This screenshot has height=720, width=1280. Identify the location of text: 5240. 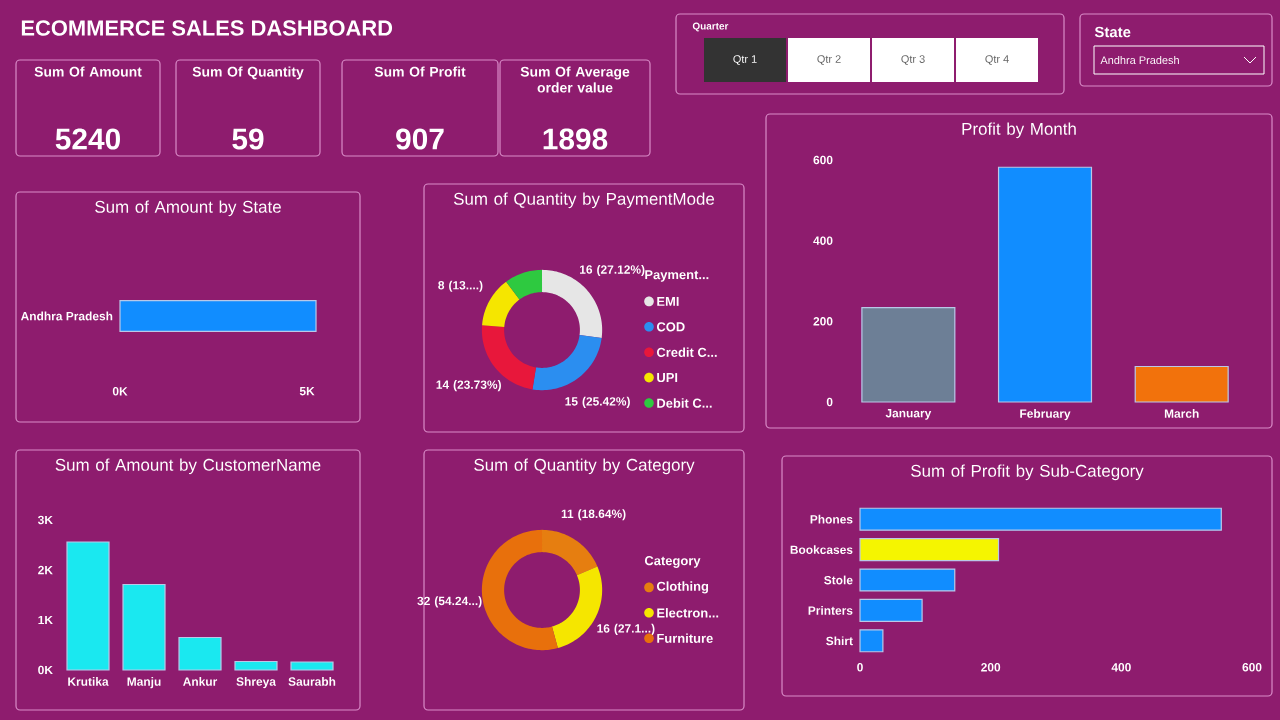
(87, 139).